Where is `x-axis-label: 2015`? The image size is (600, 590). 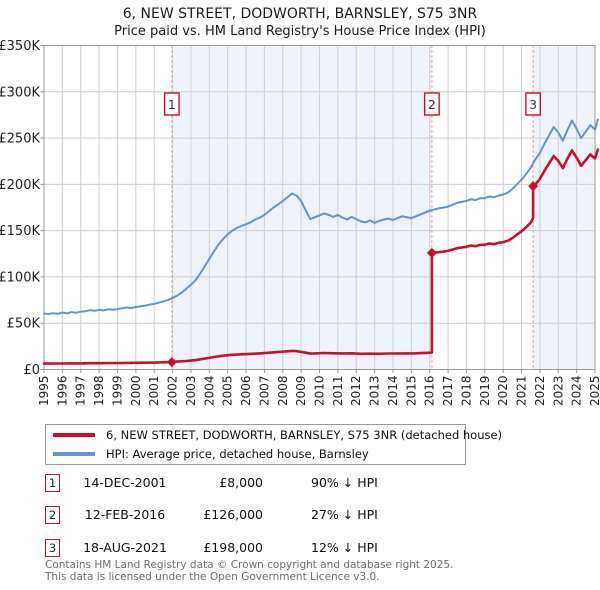
x-axis-label: 2015 is located at coordinates (411, 390).